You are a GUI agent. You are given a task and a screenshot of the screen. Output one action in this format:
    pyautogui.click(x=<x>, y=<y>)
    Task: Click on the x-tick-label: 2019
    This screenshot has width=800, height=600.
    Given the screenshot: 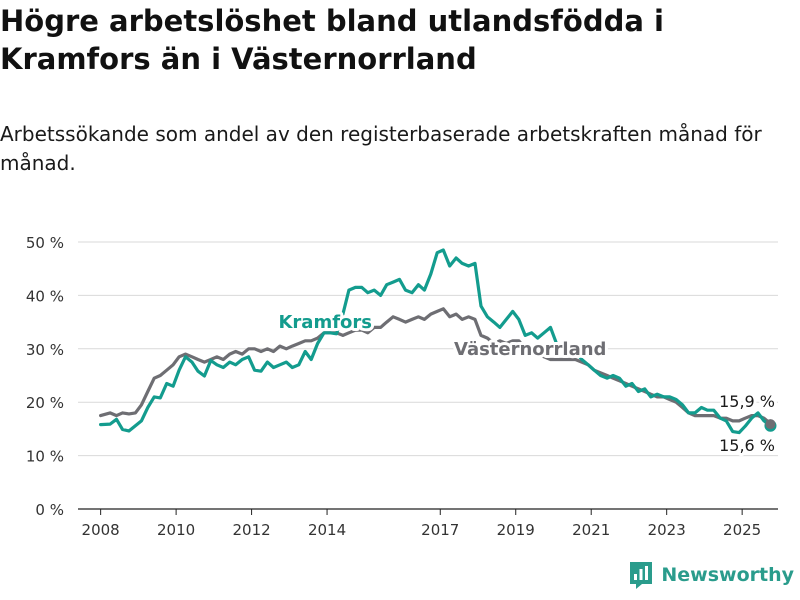 What is the action you would take?
    pyautogui.click(x=516, y=530)
    